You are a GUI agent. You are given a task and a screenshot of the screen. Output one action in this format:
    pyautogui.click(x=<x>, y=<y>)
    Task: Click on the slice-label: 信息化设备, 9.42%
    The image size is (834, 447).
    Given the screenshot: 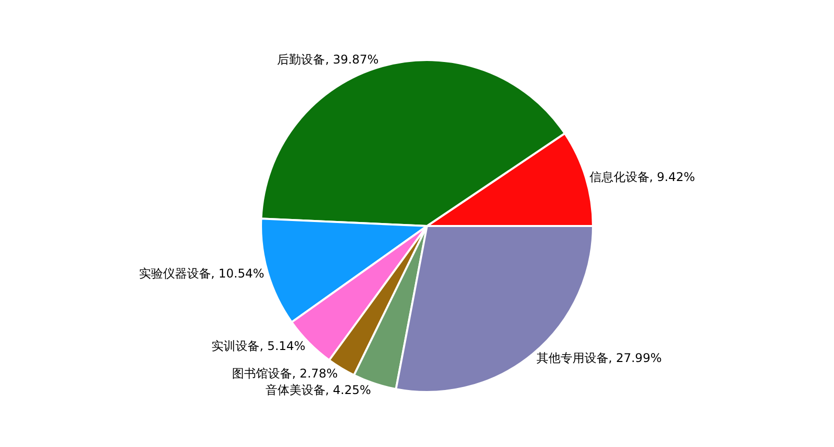 What is the action you would take?
    pyautogui.click(x=642, y=177)
    